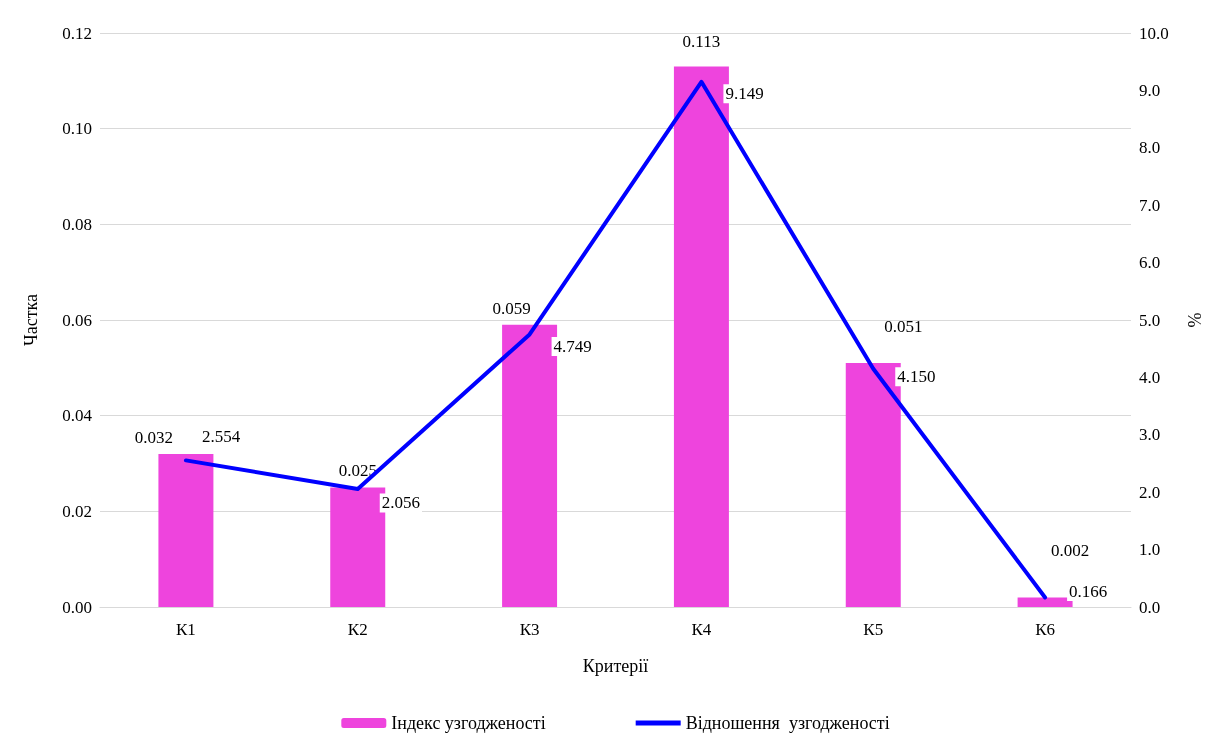 This screenshot has height=742, width=1231. I want to click on y-axis-title: Частка, so click(31, 320).